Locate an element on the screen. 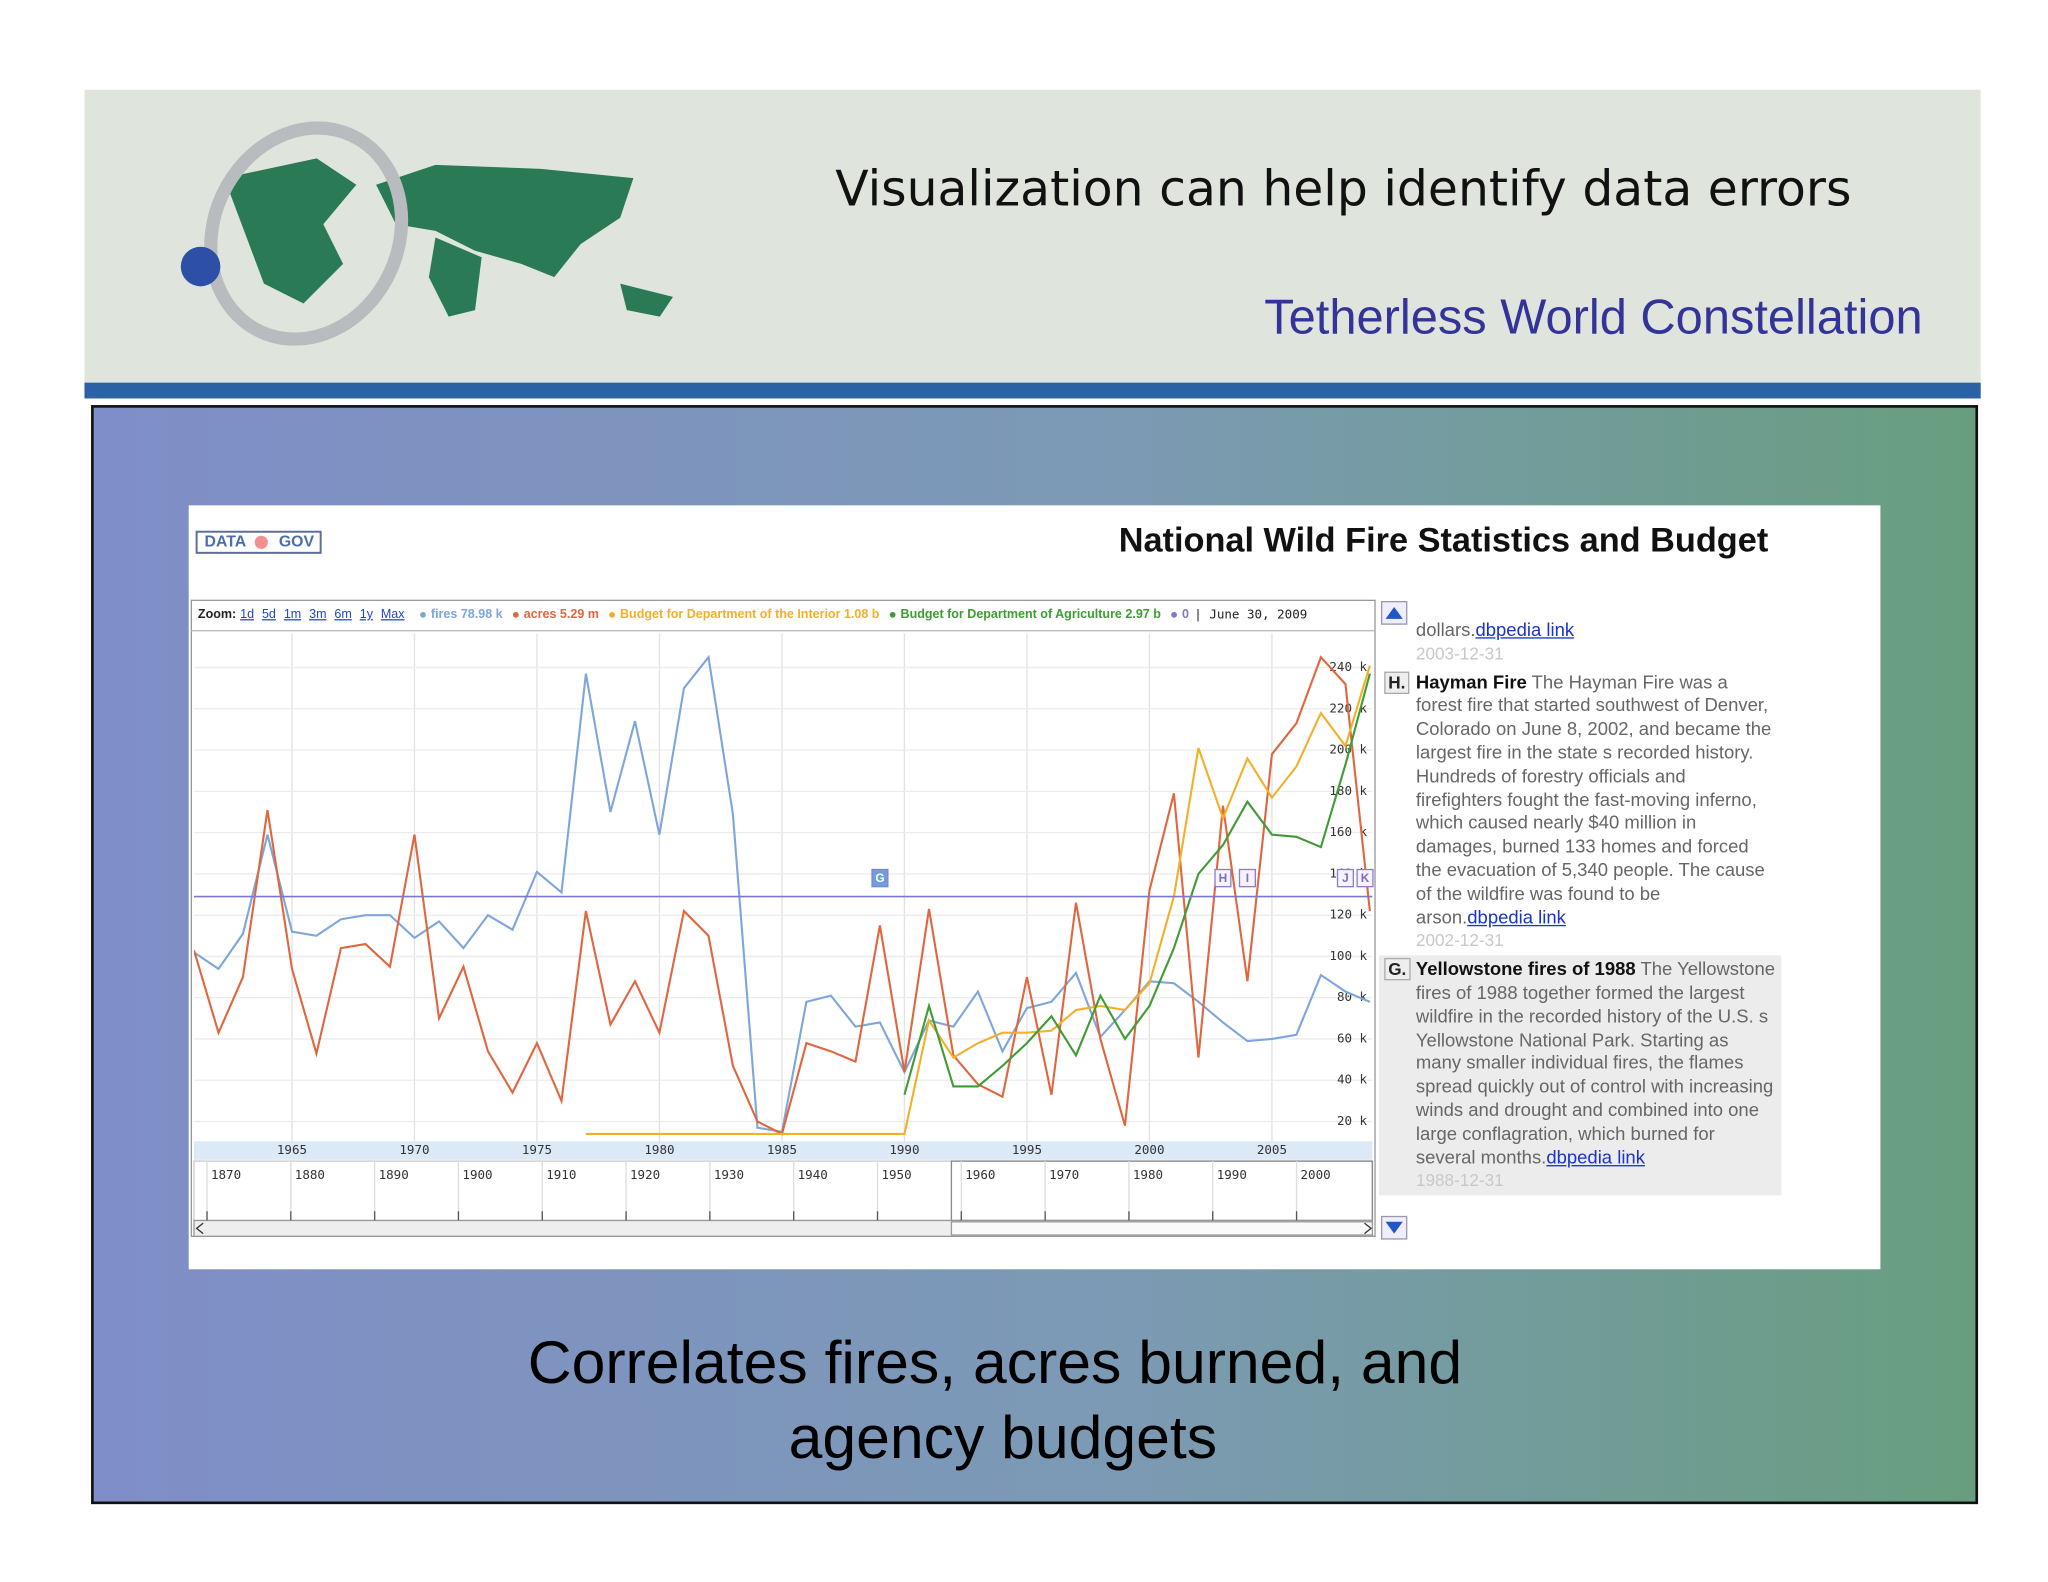 Image resolution: width=2048 pixels, height=1582 pixels. y-tick-label: 80 k is located at coordinates (1352, 996).